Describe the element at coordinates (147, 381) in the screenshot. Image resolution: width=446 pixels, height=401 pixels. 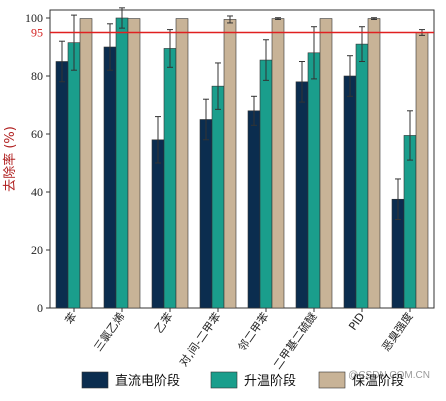
I see `legend-label: 直流电阶段` at that location.